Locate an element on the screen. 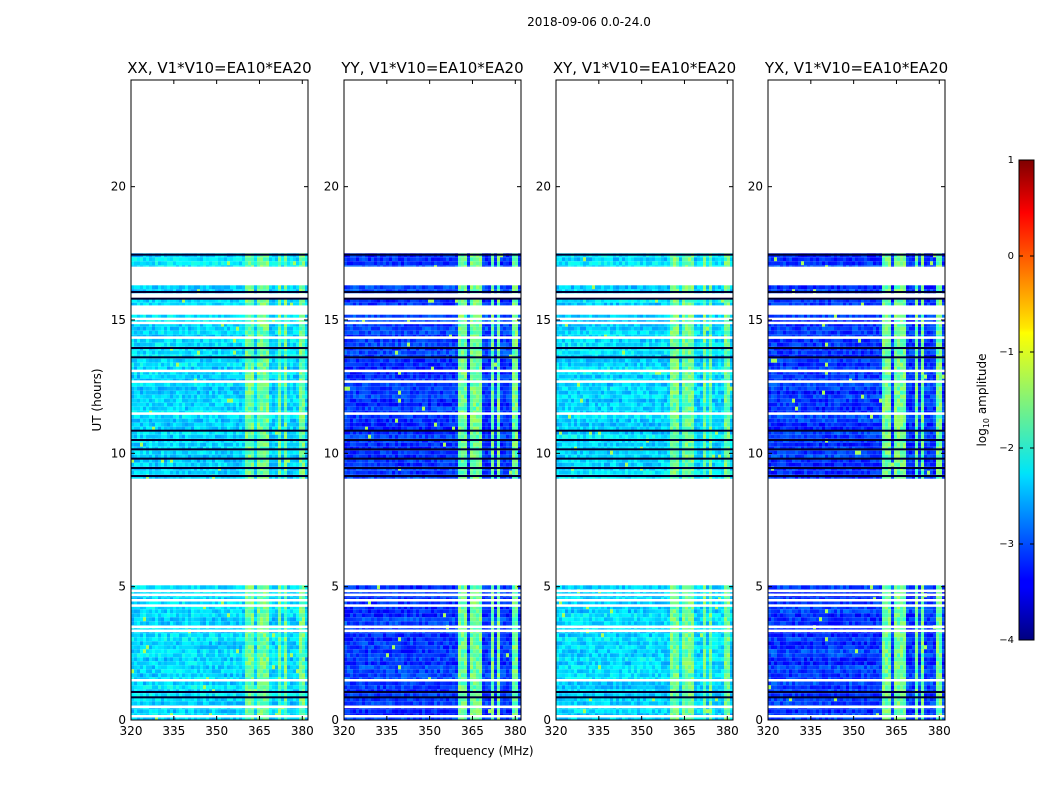  colorbar-label-log: log is located at coordinates (982, 437).